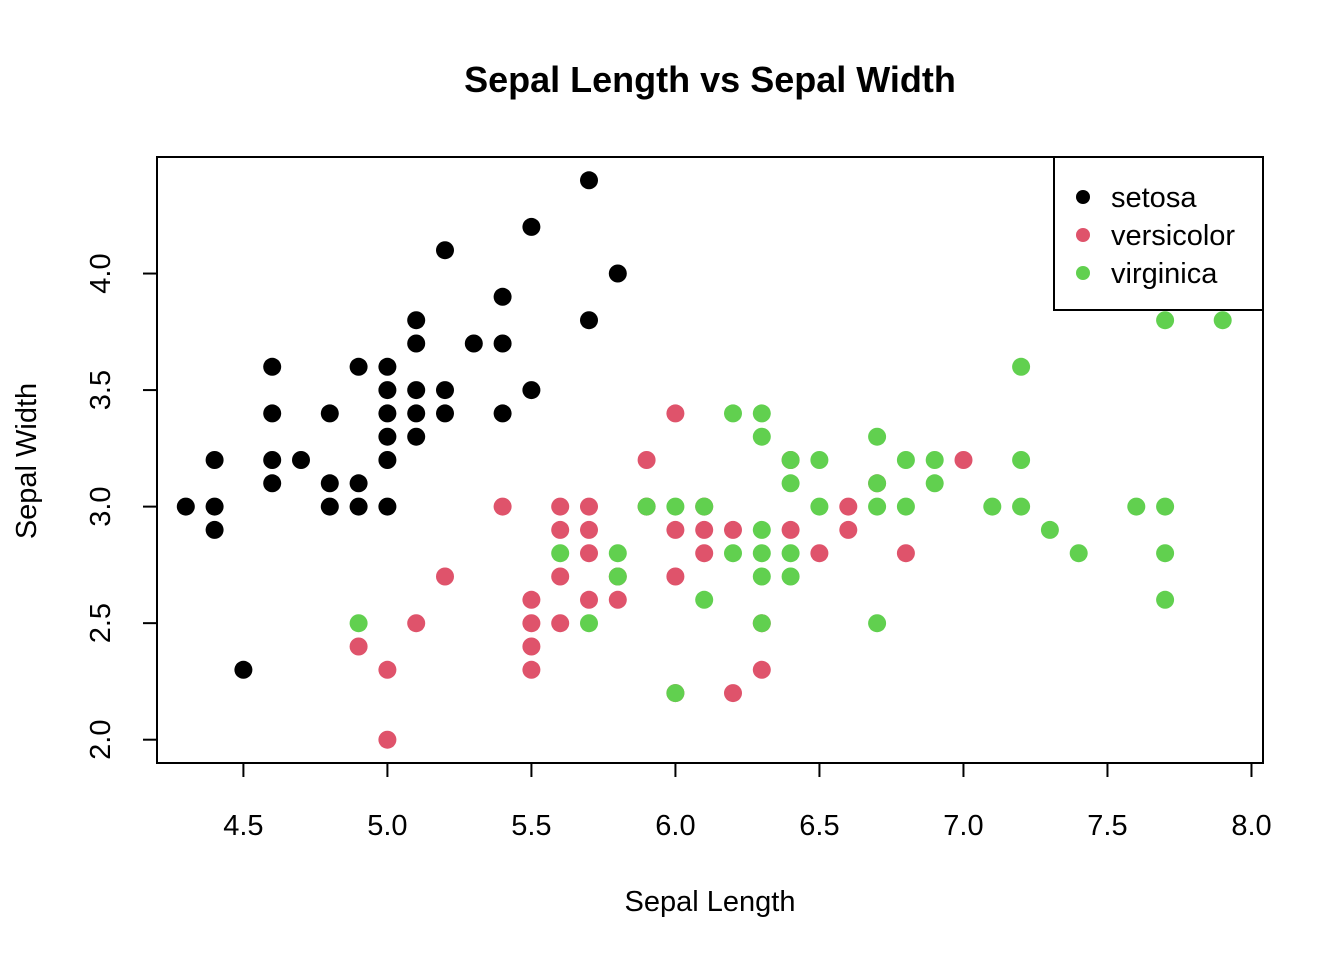 Image resolution: width=1344 pixels, height=960 pixels. I want to click on y-axis-label: Sepal Width, so click(27, 461).